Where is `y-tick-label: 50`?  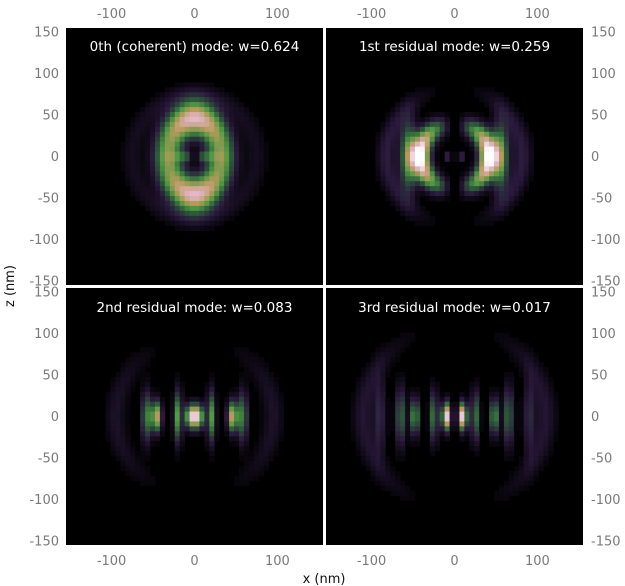 y-tick-label: 50 is located at coordinates (599, 376).